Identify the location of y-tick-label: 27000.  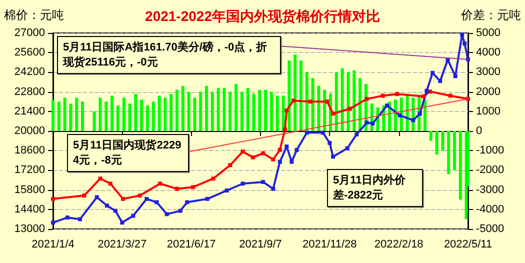
(29, 33).